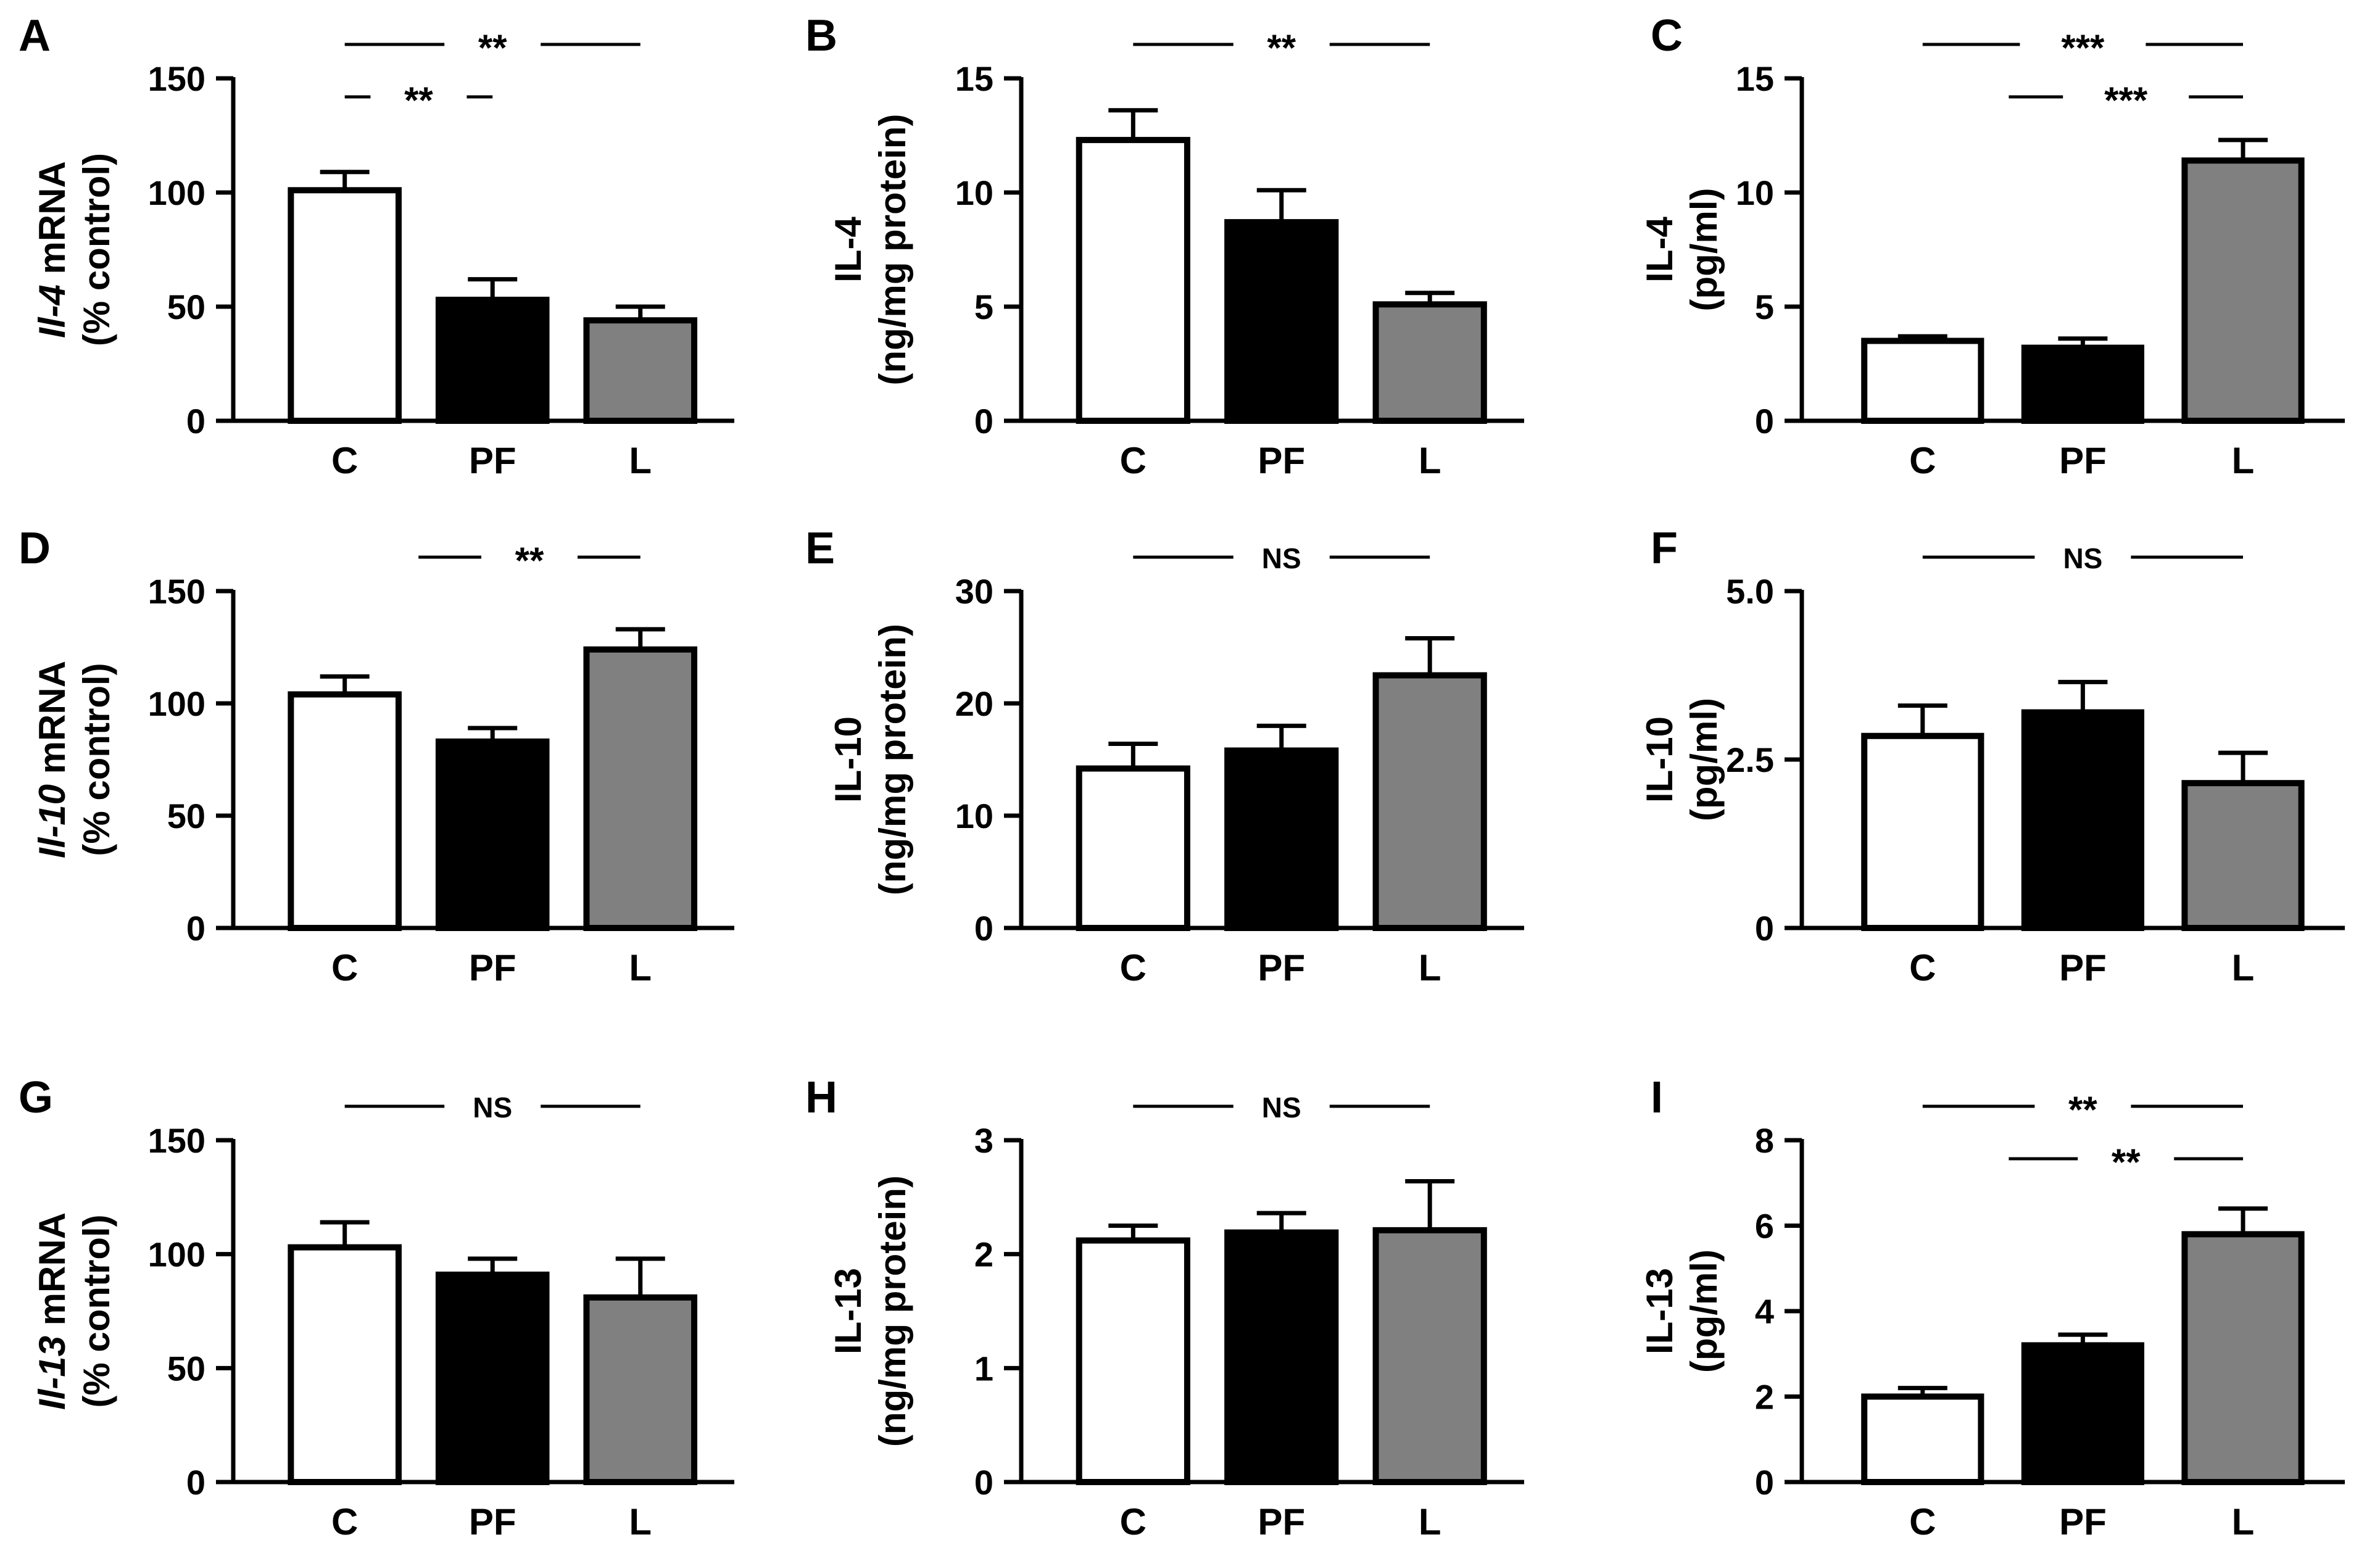 The height and width of the screenshot is (1553, 2380). I want to click on panel-h: H 0 1 2 3 IL-13 (ng/mg protein) C PF L NS, so click(1164, 1308).